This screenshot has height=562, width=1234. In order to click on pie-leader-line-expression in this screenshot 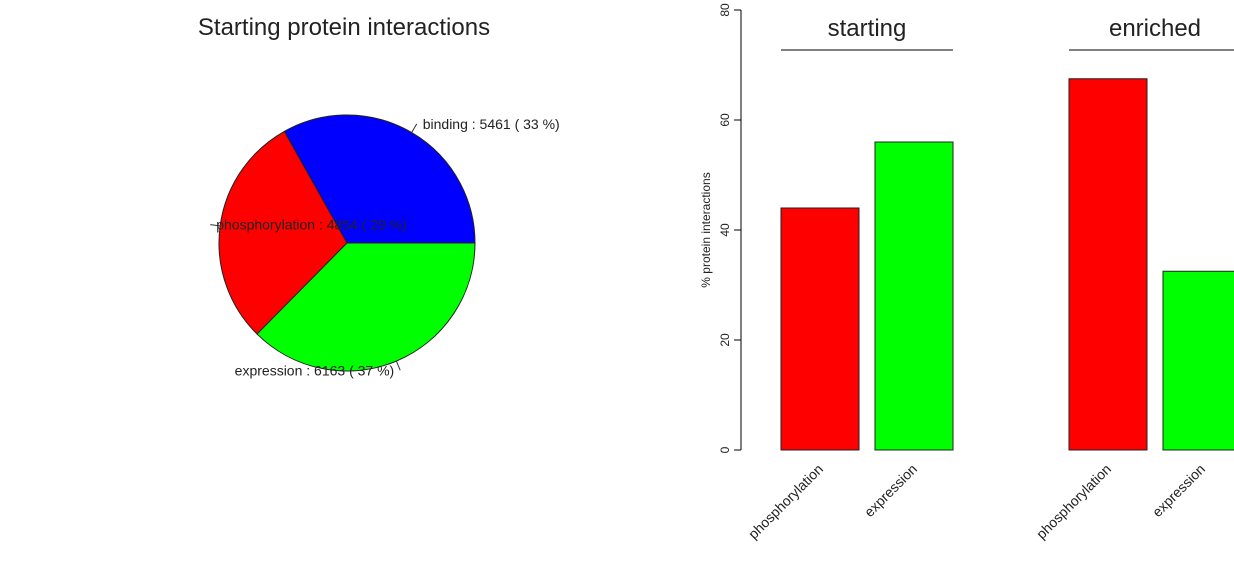, I will do `click(398, 365)`.